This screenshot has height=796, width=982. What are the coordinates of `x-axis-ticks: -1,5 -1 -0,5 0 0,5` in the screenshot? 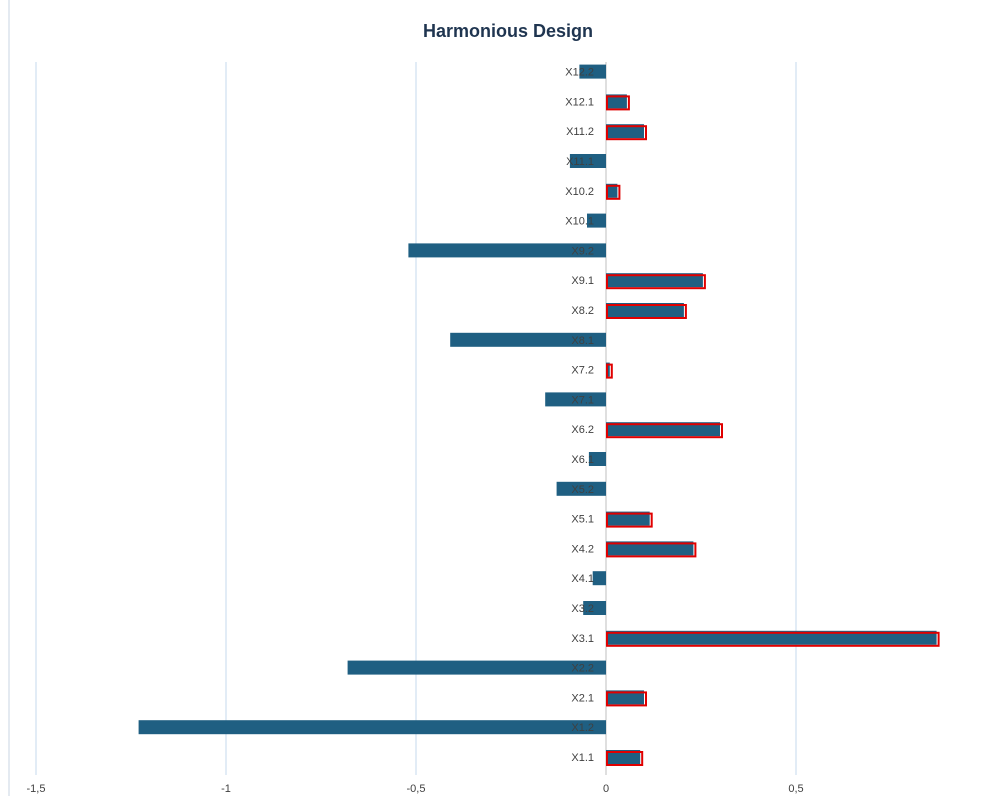 It's located at (415, 789).